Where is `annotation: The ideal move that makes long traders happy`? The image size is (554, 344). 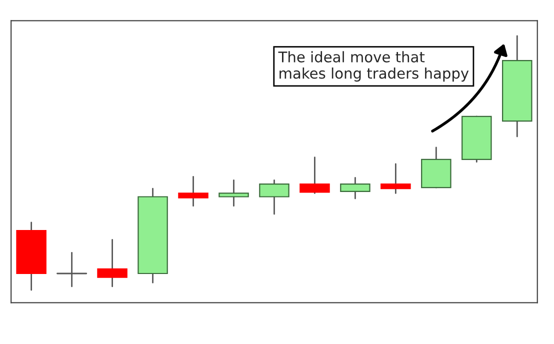
annotation: The ideal move that makes long traders happy is located at coordinates (373, 66).